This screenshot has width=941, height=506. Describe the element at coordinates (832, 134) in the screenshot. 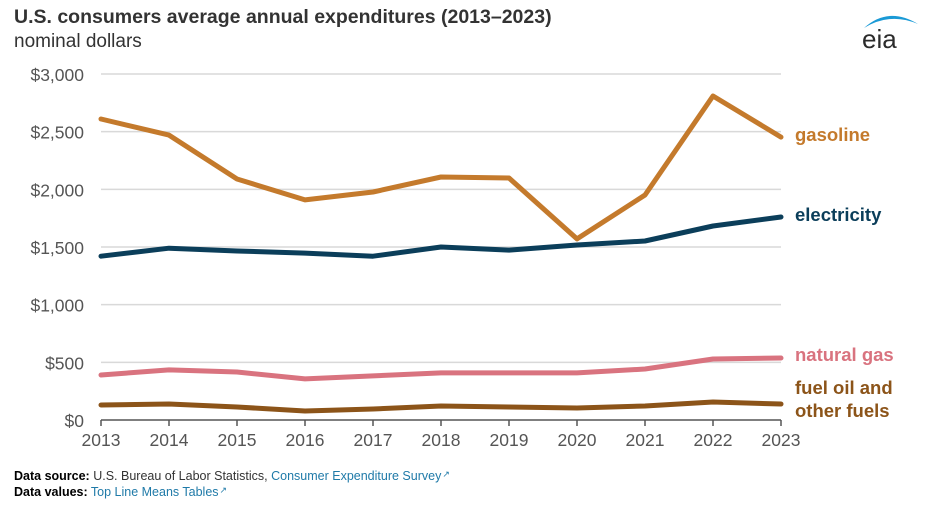

I see `series-label-gasoline: gasoline` at that location.